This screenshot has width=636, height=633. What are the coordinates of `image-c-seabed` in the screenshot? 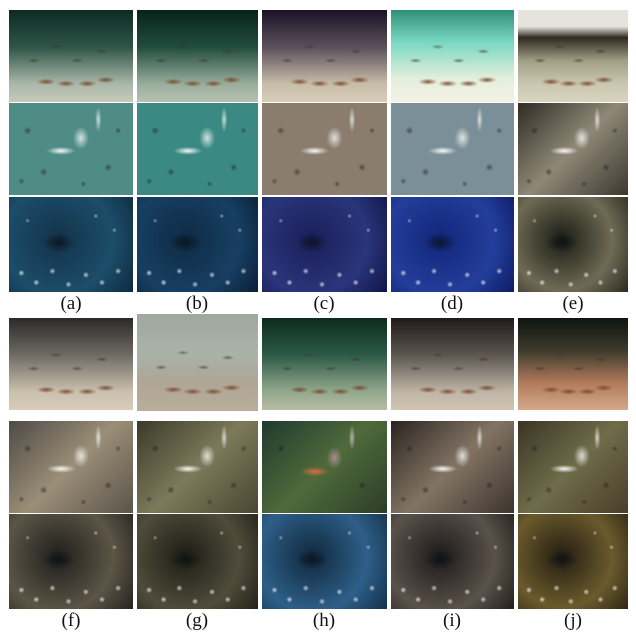 It's located at (324, 56).